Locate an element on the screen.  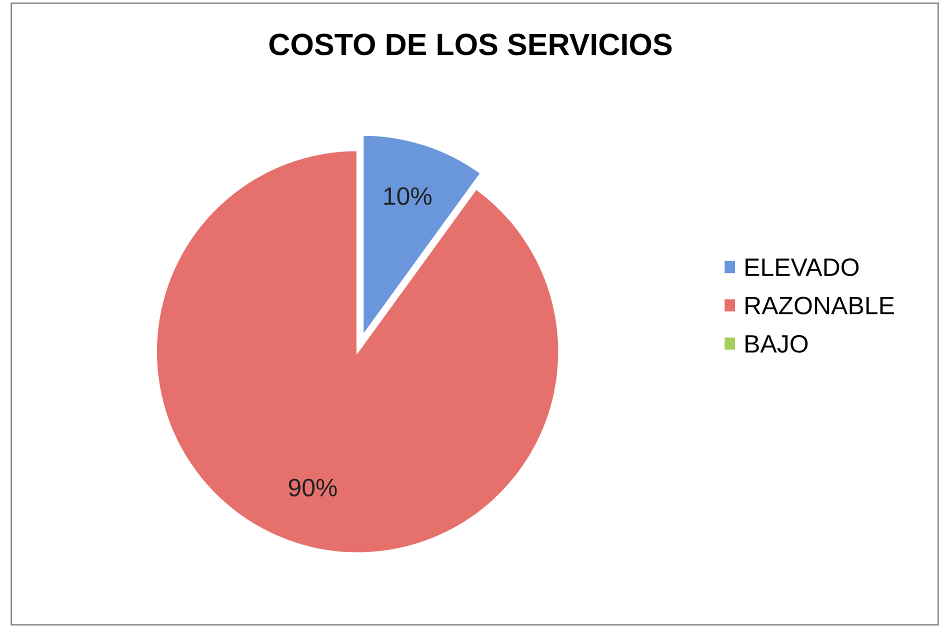
chart-title: COSTO DE LOS SERVICIOS is located at coordinates (470, 45).